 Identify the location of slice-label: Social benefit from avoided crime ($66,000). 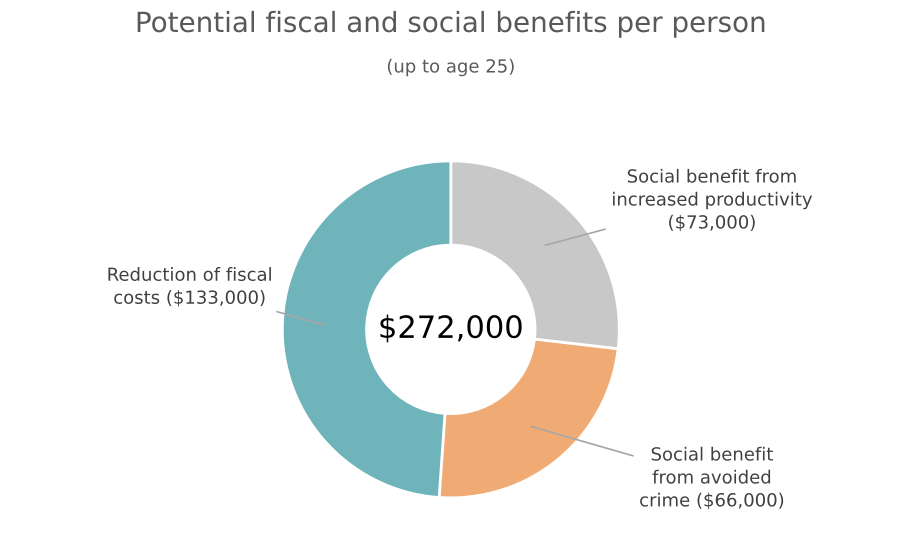
(712, 478).